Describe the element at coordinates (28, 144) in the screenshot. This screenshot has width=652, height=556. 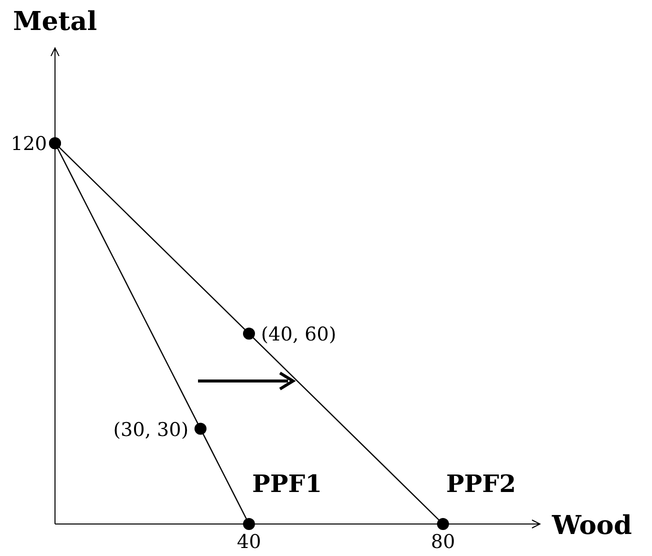
I see `annotation: 120` at that location.